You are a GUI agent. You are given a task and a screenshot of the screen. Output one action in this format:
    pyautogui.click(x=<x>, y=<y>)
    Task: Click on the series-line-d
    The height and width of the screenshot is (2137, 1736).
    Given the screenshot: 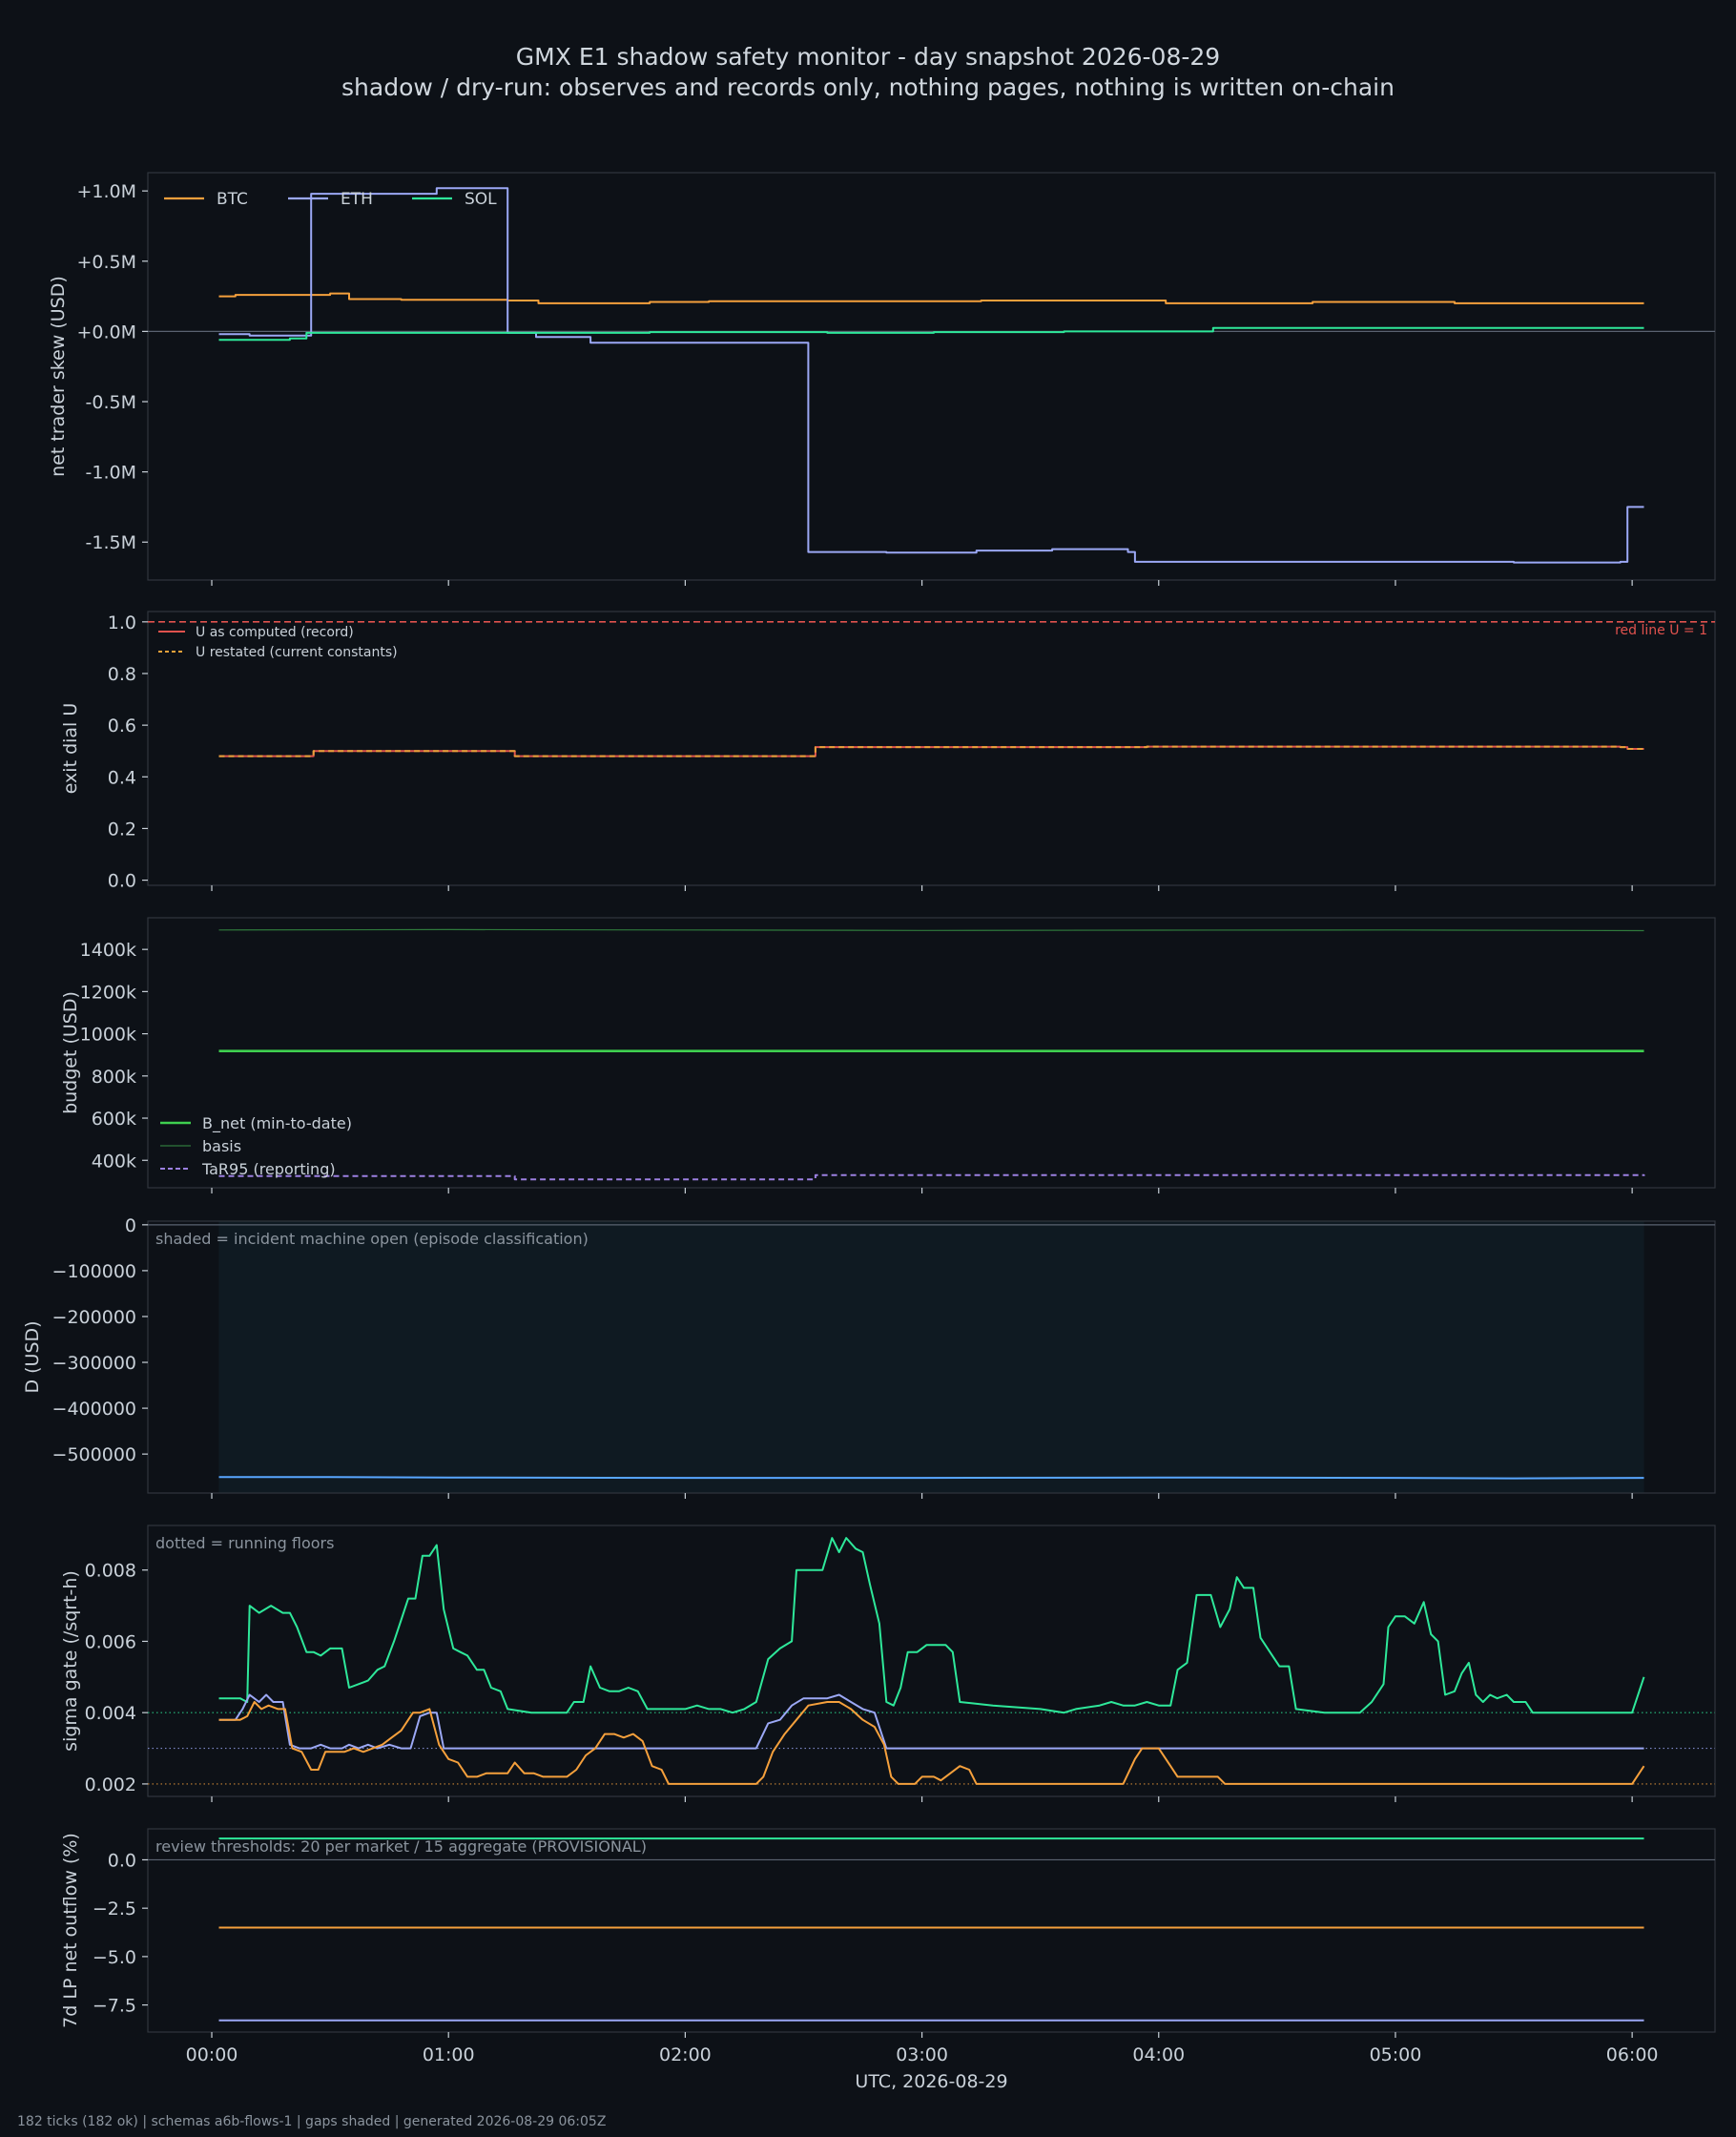 What is the action you would take?
    pyautogui.click(x=931, y=1478)
    